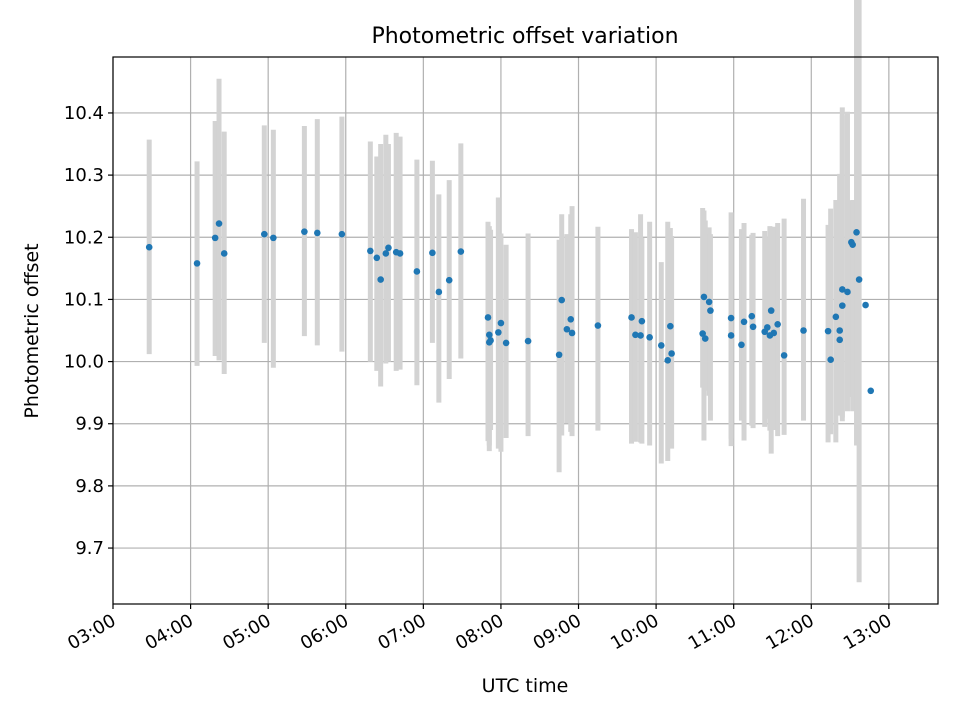  What do you see at coordinates (479, 632) in the screenshot?
I see `x-tick-label: 08:00` at bounding box center [479, 632].